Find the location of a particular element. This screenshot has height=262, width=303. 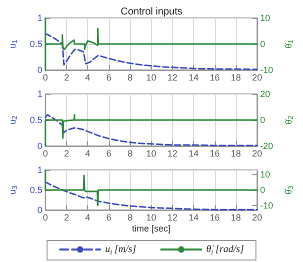

chart-title: Control inputs is located at coordinates (151, 12).